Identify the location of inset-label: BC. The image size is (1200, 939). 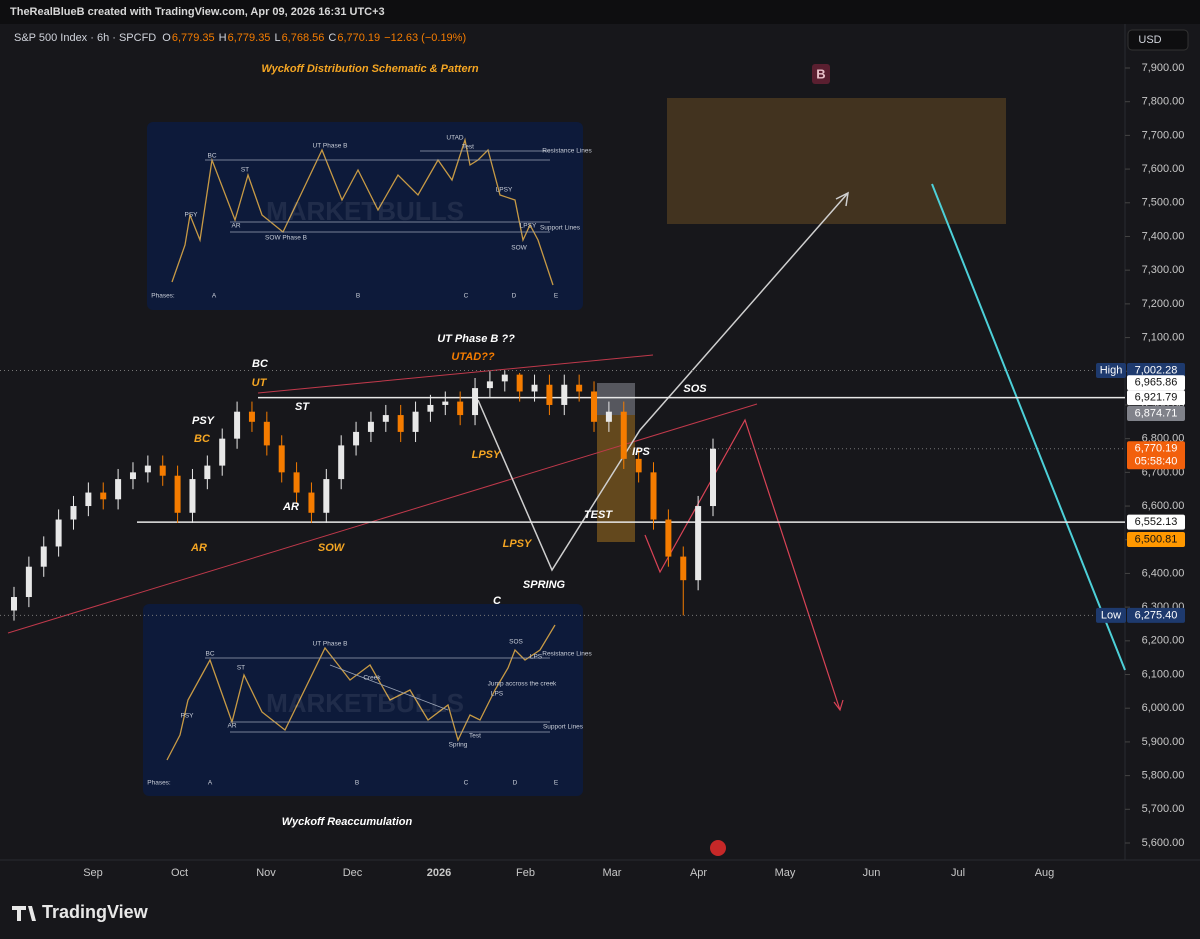
(211, 156).